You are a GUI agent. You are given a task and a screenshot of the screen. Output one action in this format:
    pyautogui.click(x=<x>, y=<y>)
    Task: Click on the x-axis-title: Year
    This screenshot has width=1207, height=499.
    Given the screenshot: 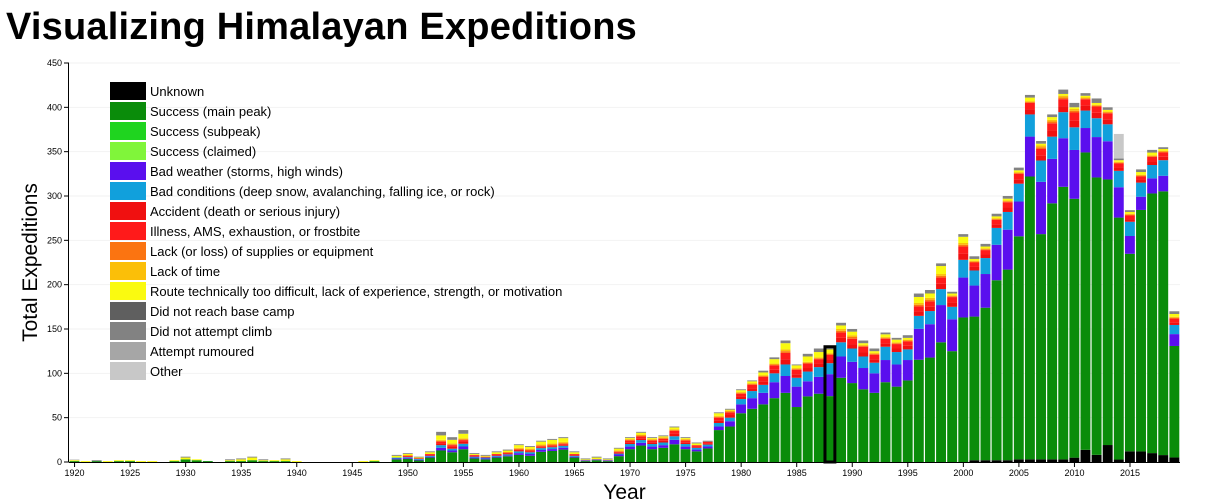 What is the action you would take?
    pyautogui.click(x=624, y=490)
    